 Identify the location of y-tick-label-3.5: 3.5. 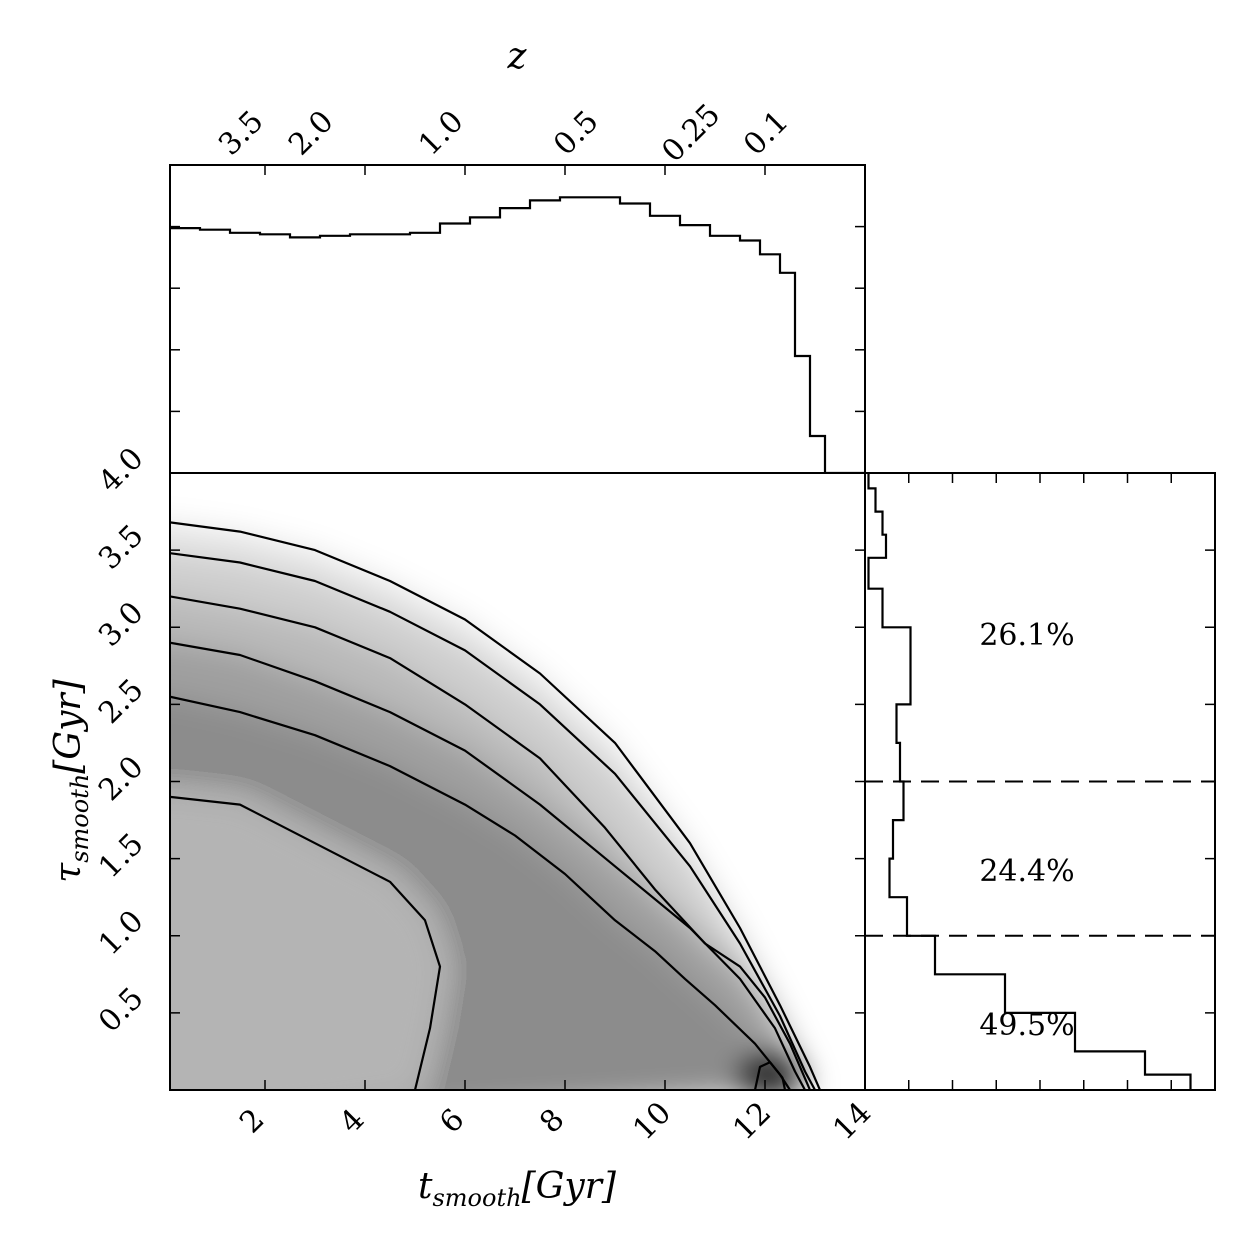
(121, 547).